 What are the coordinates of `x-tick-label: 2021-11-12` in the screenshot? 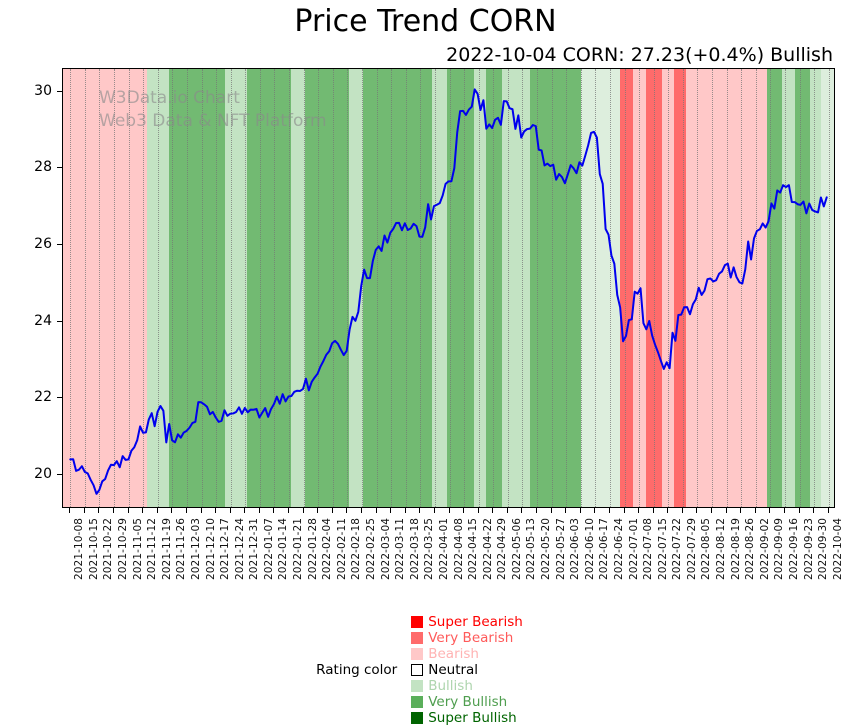 It's located at (152, 548).